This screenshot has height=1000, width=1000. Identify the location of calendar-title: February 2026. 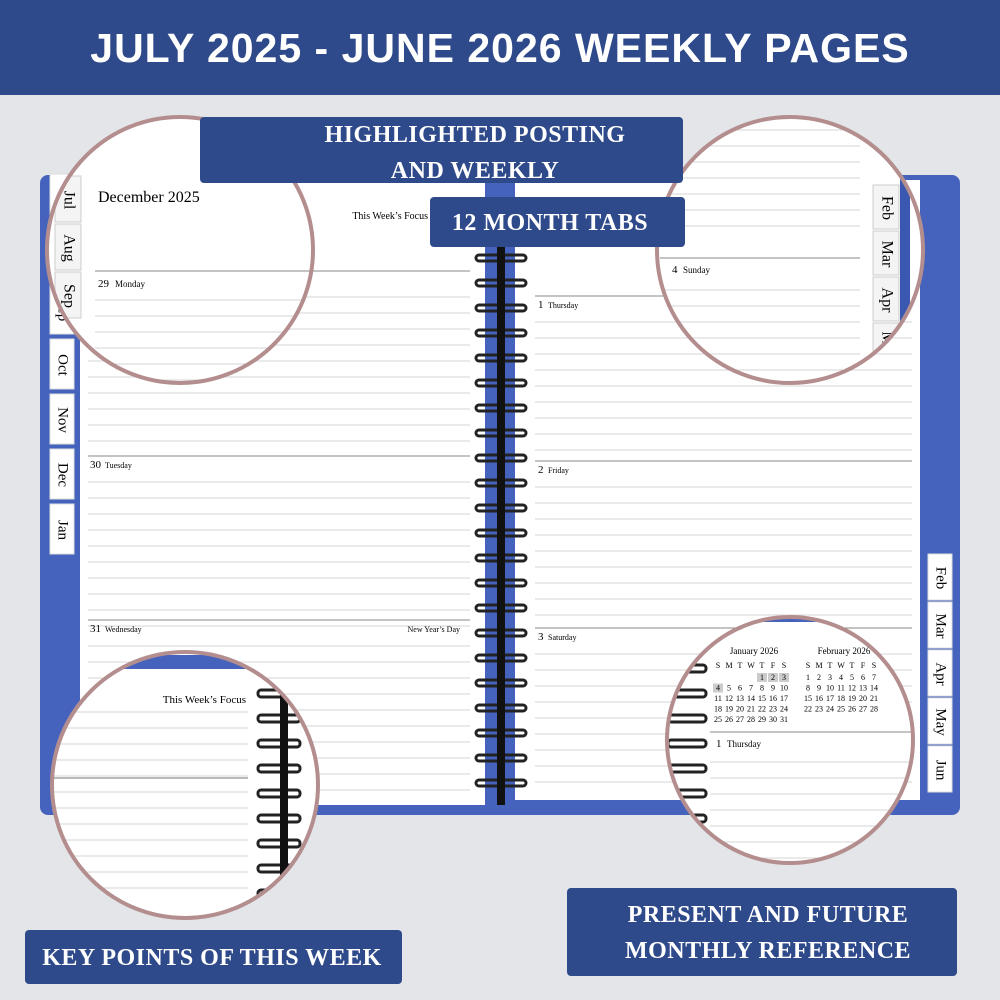
(844, 651).